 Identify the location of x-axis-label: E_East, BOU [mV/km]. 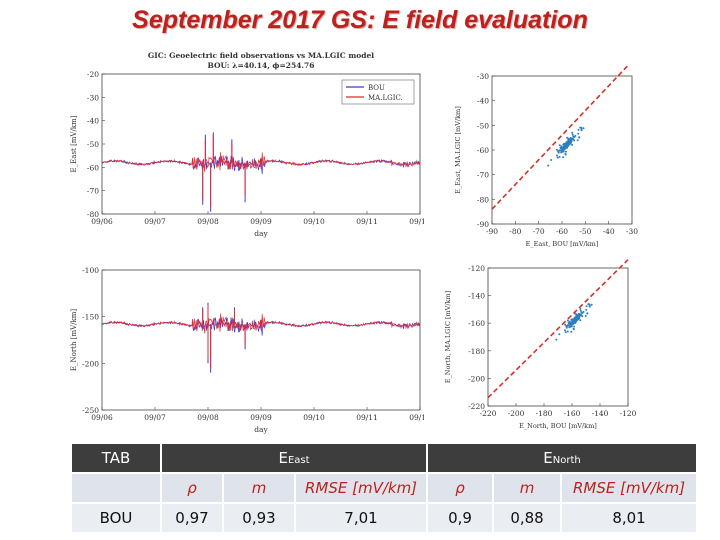
(562, 244).